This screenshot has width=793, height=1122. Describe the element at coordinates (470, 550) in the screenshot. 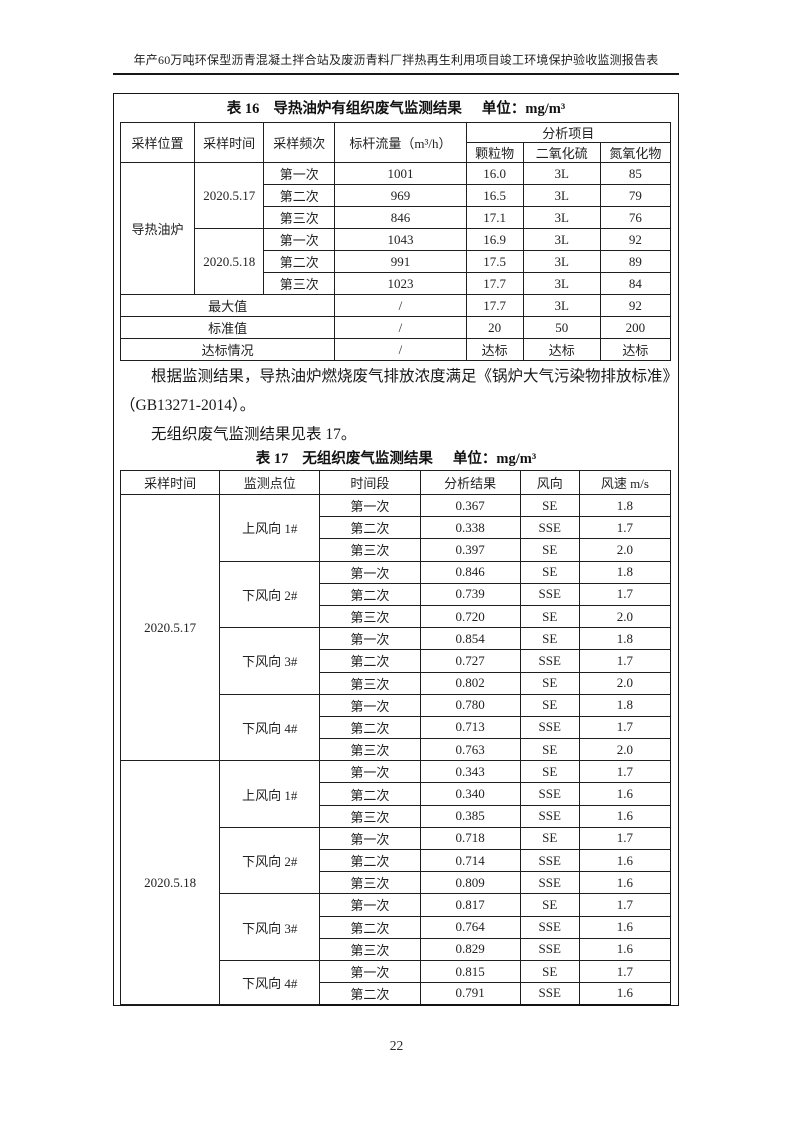

I see `cell-result: 0.397` at that location.